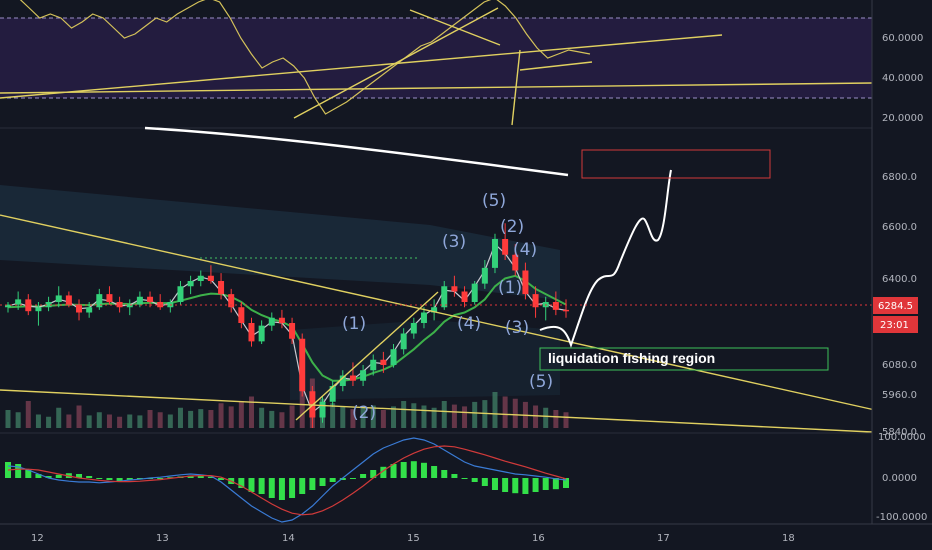  Describe the element at coordinates (899, 478) in the screenshot. I see `macd-tick: 0.0000` at that location.